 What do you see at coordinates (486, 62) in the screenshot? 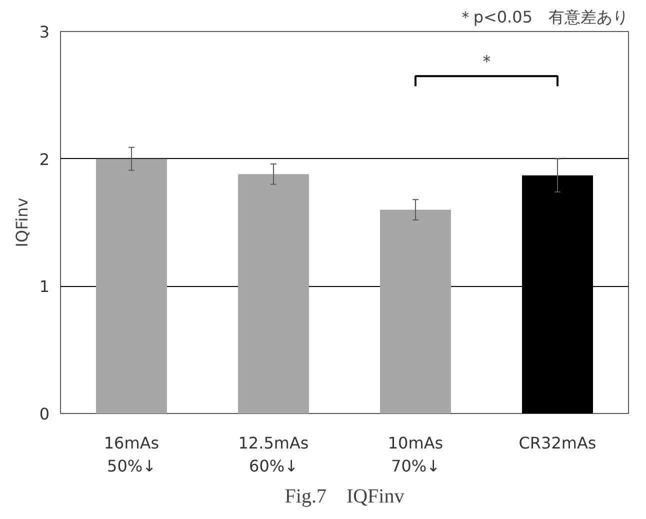
I see `annotation: ＊` at bounding box center [486, 62].